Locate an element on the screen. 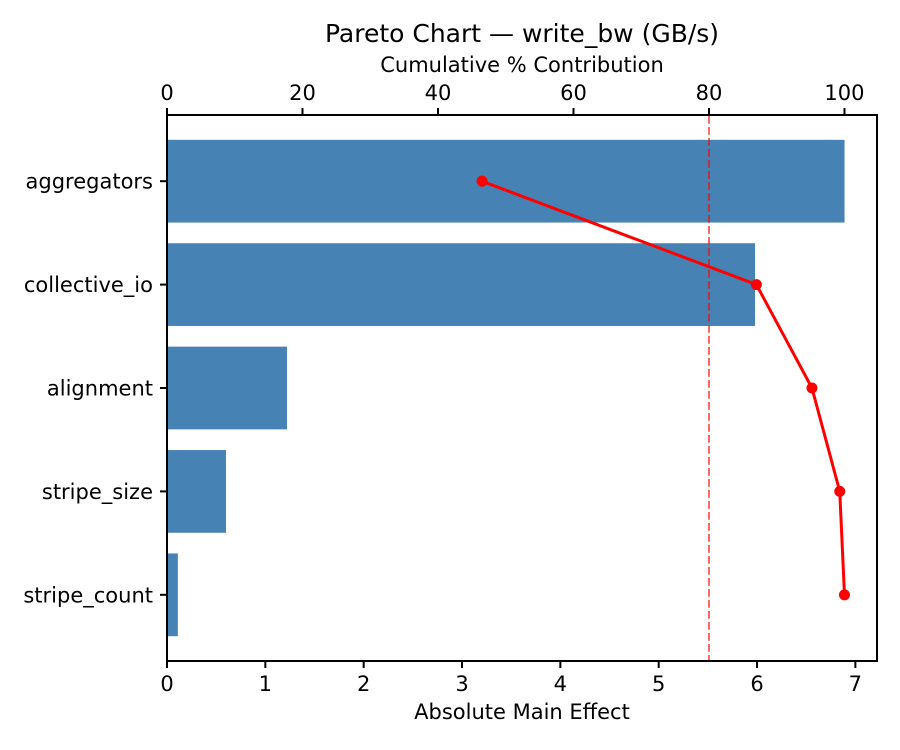 Image resolution: width=900 pixels, height=750 pixels. top-axis-tick-label: 80 is located at coordinates (709, 93).